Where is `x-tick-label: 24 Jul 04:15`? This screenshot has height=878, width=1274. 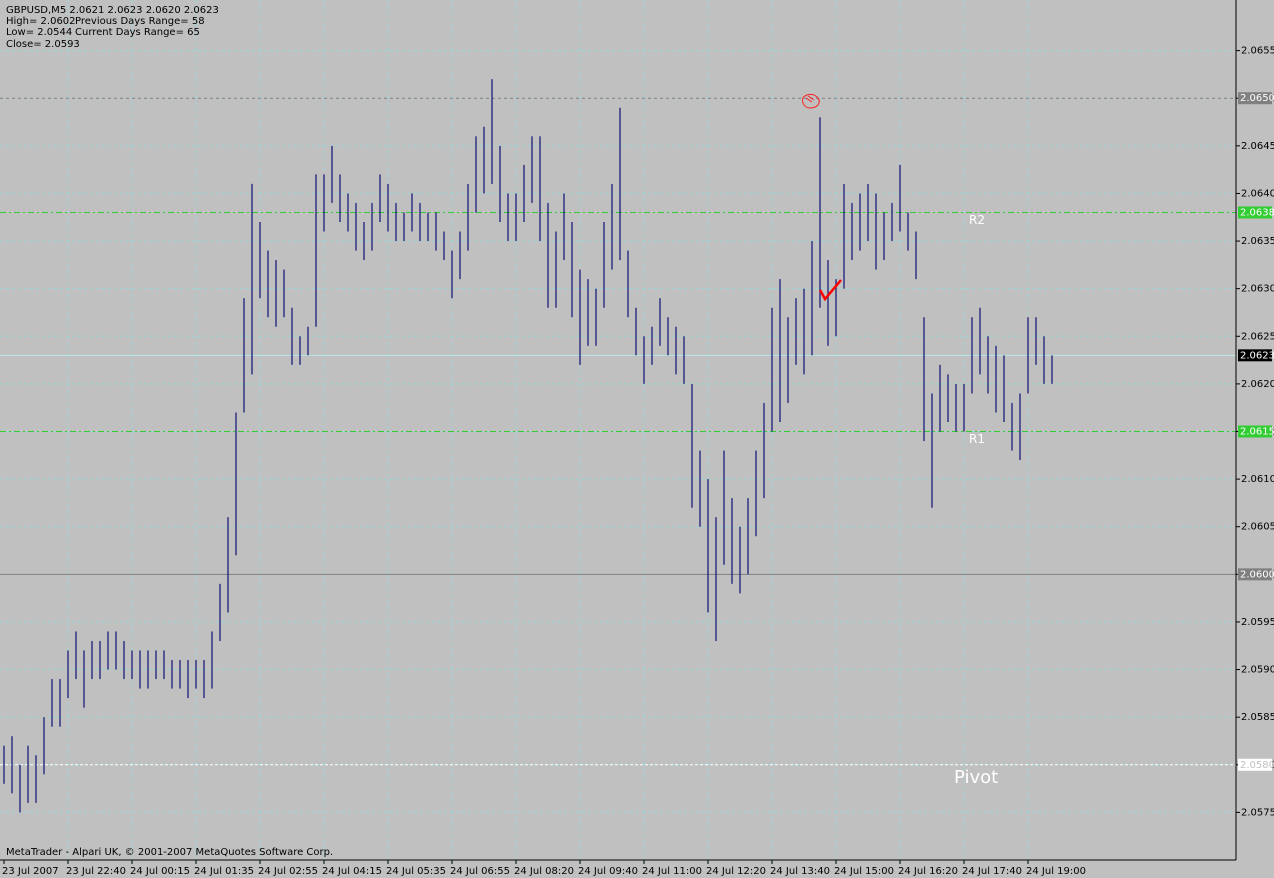
x-tick-label: 24 Jul 04:15 is located at coordinates (352, 871).